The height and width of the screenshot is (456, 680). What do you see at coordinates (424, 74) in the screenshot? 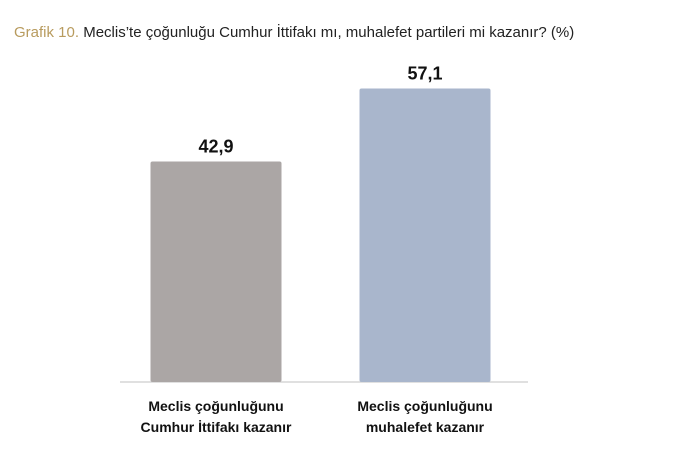
I see `value-label: 57,1` at bounding box center [424, 74].